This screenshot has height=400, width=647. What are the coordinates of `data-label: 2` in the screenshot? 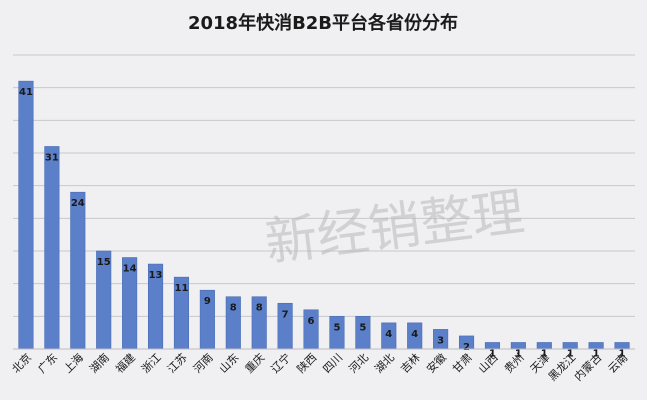 It's located at (466, 347).